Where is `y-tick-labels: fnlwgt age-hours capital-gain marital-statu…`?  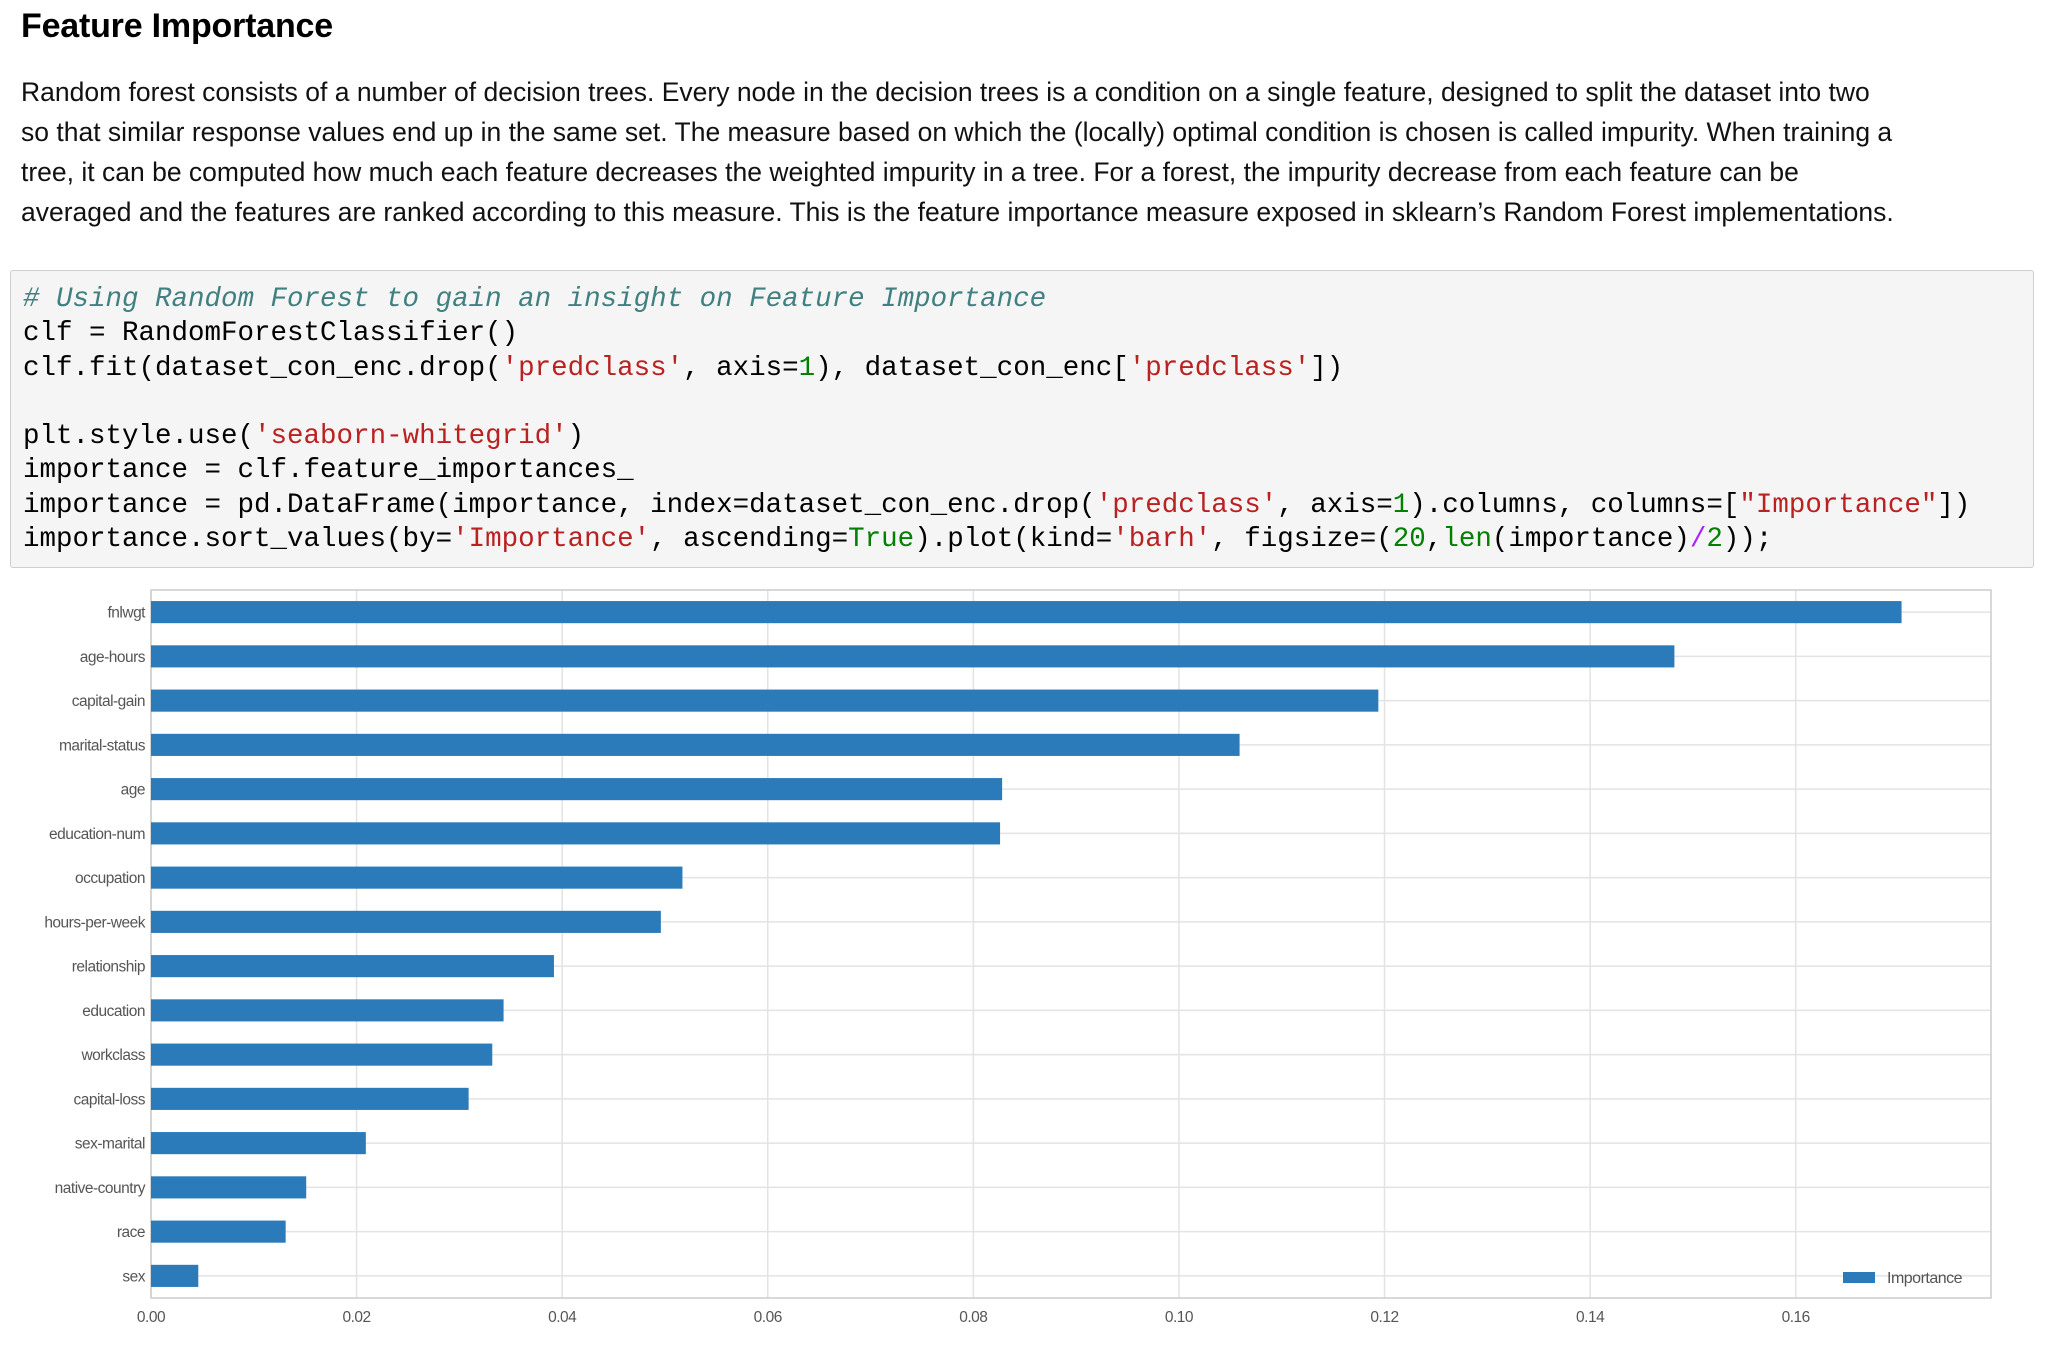
y-tick-labels: fnlwgt age-hours capital-gain marital-statu… is located at coordinates (95, 945).